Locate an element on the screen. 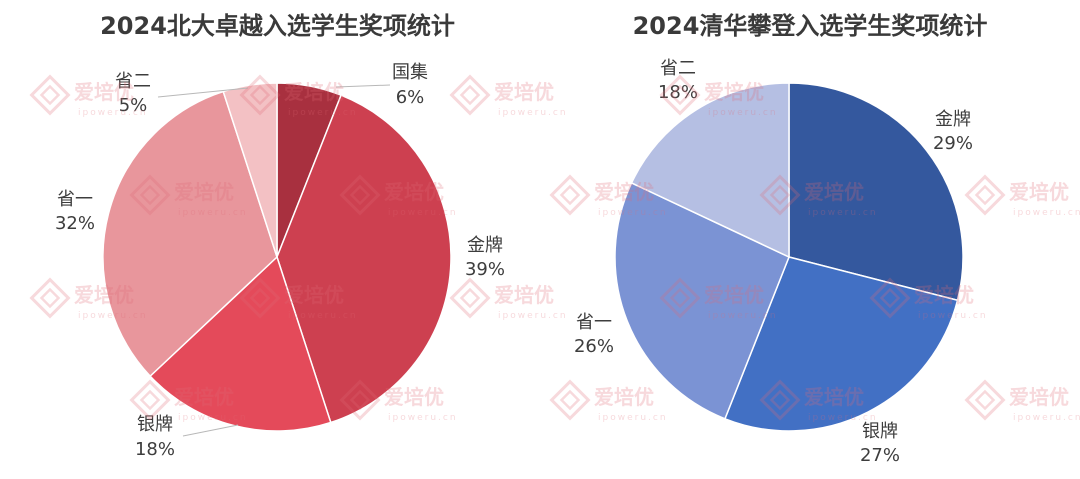 The image size is (1080, 479). slice-category-label: 国集 is located at coordinates (410, 72).